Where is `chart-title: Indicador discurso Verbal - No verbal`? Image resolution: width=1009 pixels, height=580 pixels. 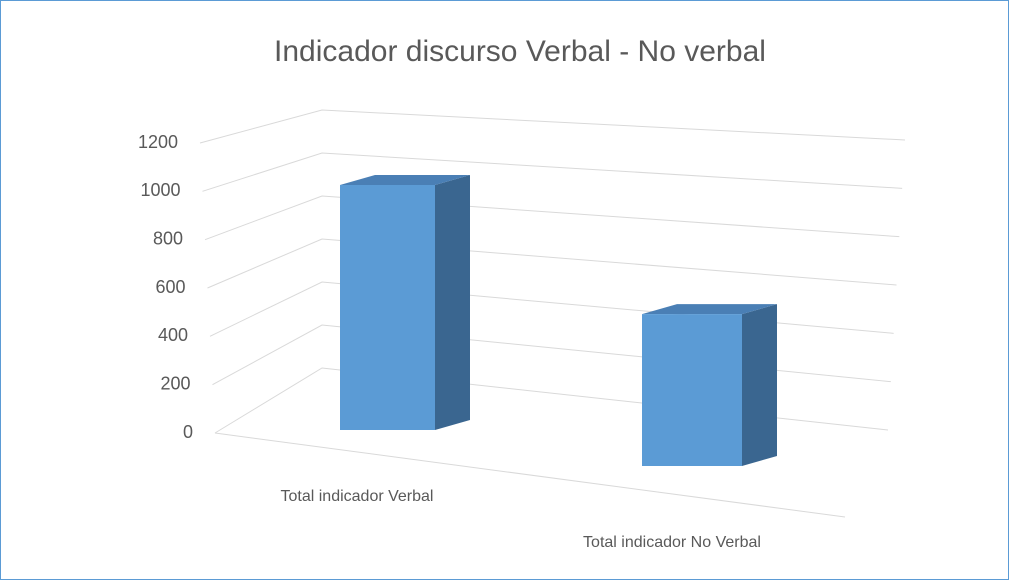
chart-title: Indicador discurso Verbal - No verbal is located at coordinates (520, 51).